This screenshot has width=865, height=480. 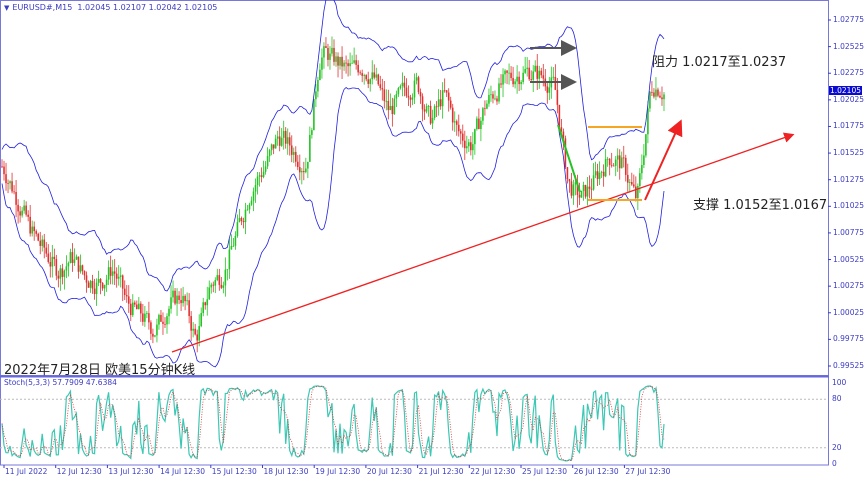 What do you see at coordinates (569, 158) in the screenshot?
I see `green-trend-line` at bounding box center [569, 158].